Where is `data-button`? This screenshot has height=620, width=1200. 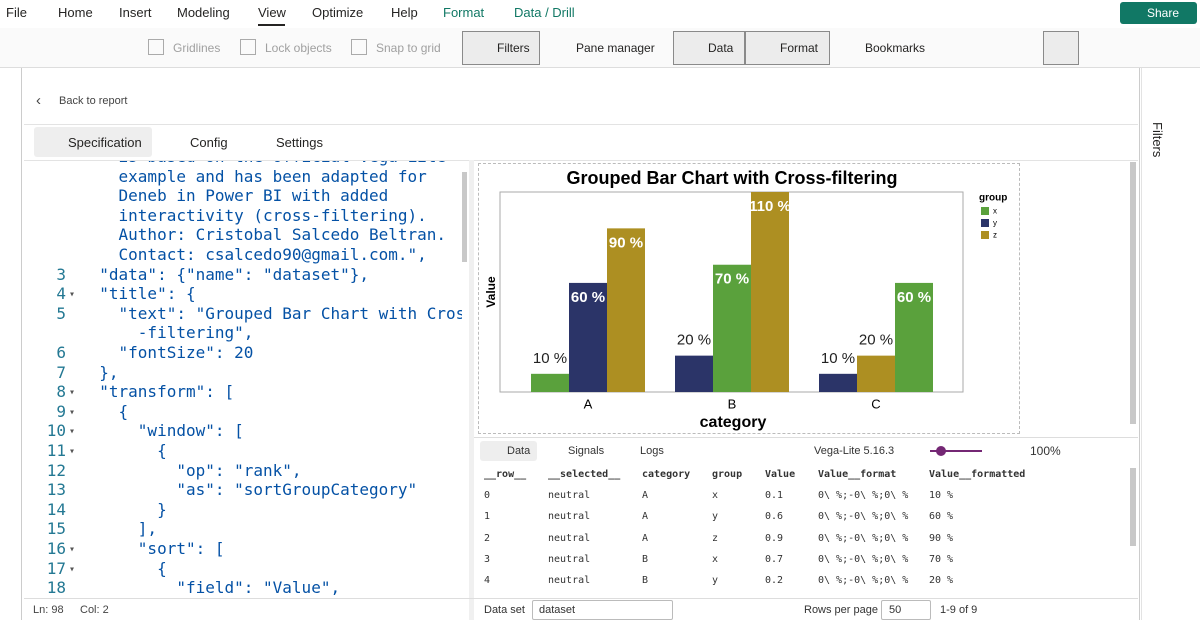 data-button is located at coordinates (709, 48).